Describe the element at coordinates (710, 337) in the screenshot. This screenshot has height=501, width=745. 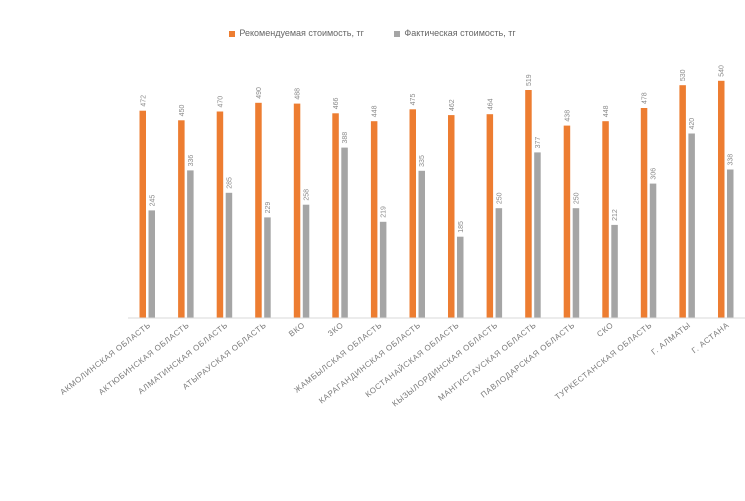
I see `category-label-15: Г. АСТАНА` at that location.